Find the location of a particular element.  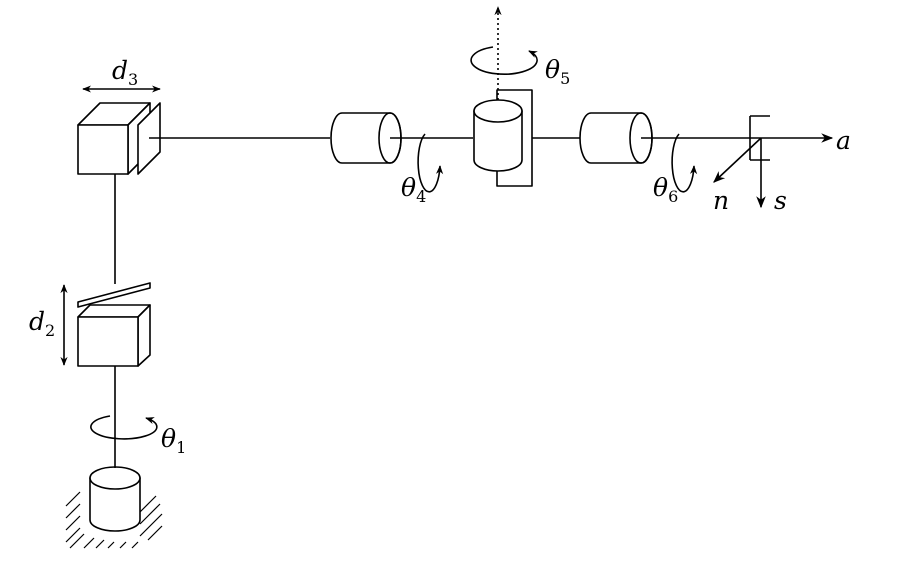

label-axis-s: s is located at coordinates (780, 200).